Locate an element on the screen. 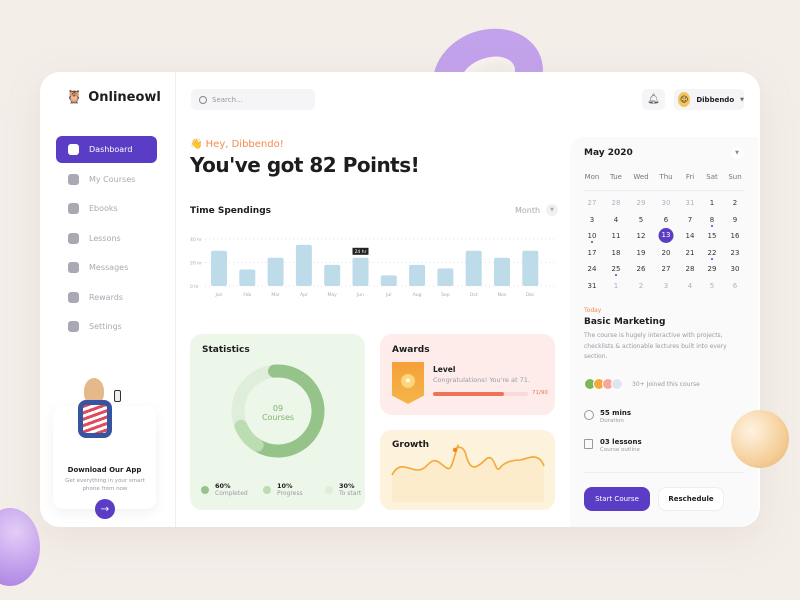 The height and width of the screenshot is (600, 800). notification-button: 🔔︎ is located at coordinates (653, 99).